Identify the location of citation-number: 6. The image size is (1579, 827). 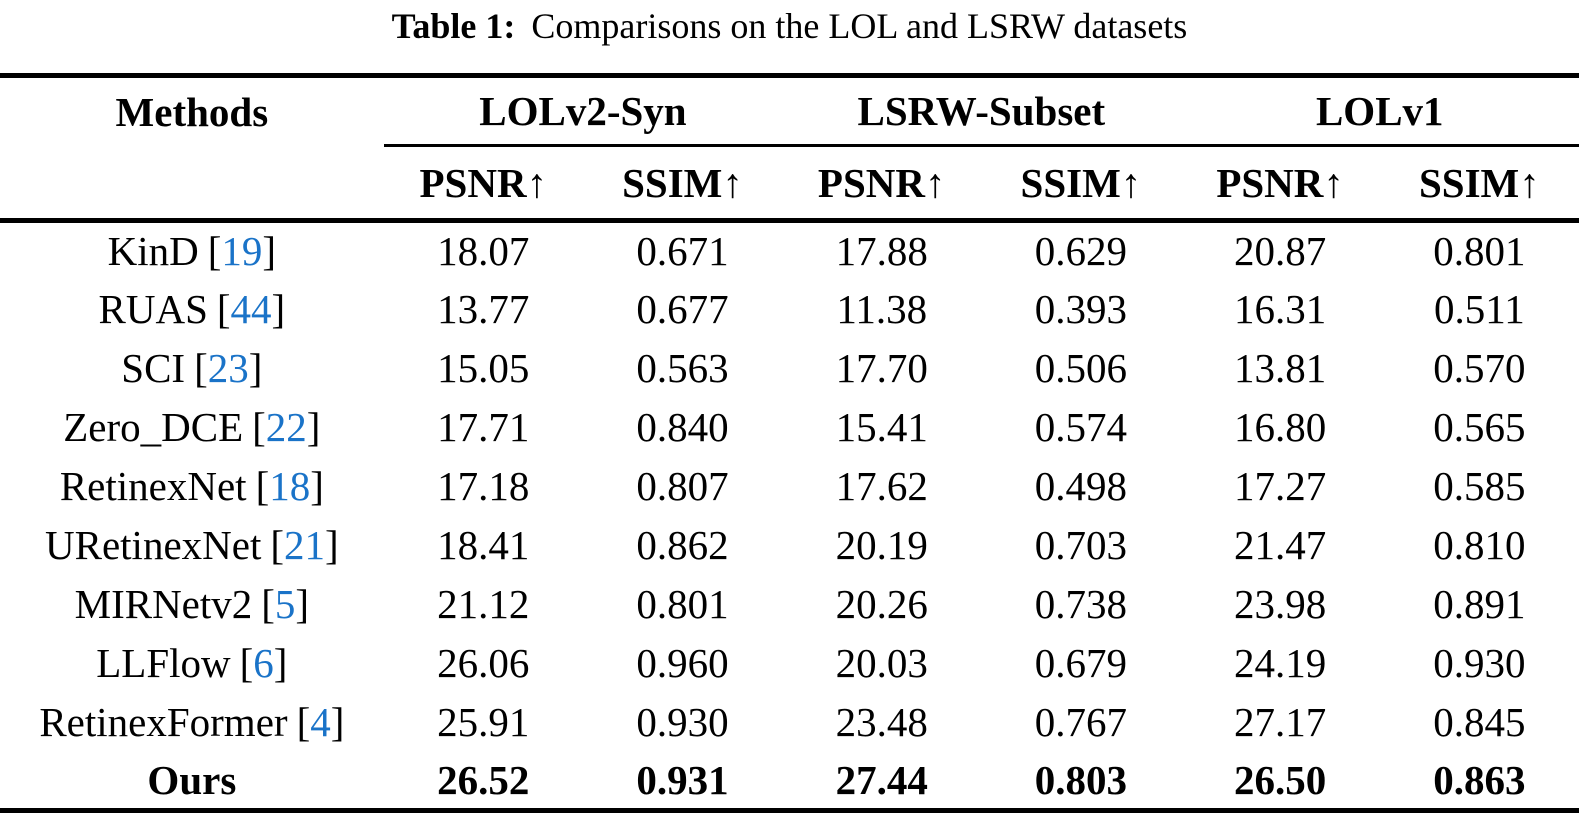
(263, 663).